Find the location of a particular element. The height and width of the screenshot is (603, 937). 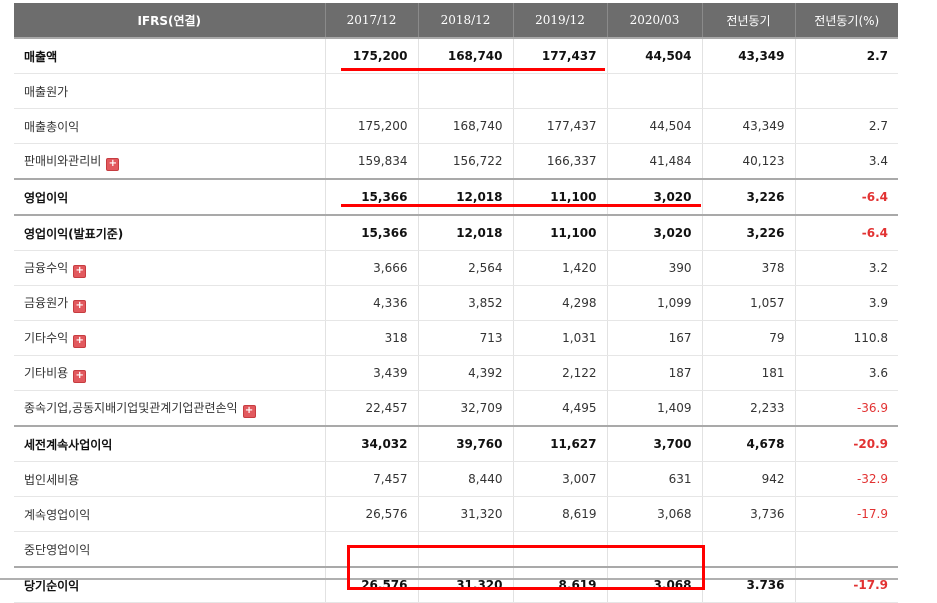

header-prev-year-period: 전년동기 is located at coordinates (748, 20).